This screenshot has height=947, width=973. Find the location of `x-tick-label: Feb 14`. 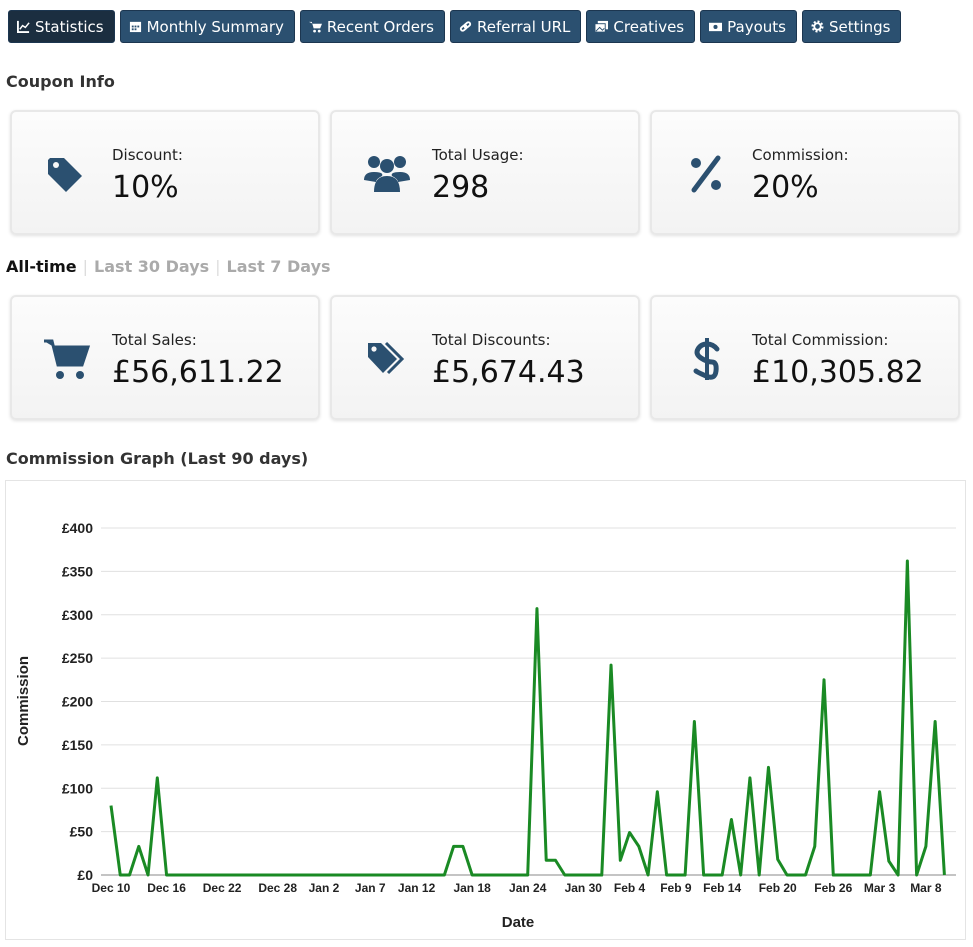

x-tick-label: Feb 14 is located at coordinates (722, 888).